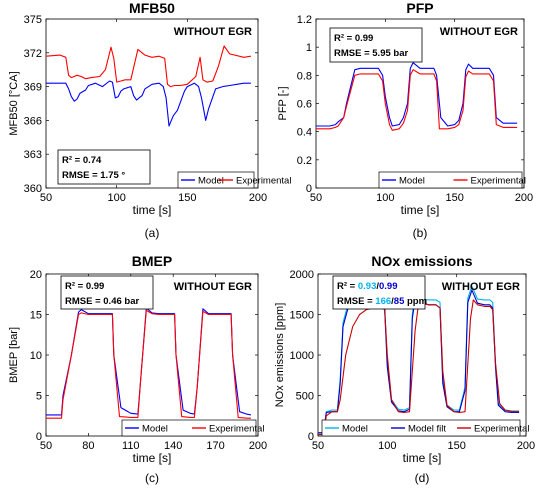  I want to click on x-tick-label: 110, so click(131, 446).